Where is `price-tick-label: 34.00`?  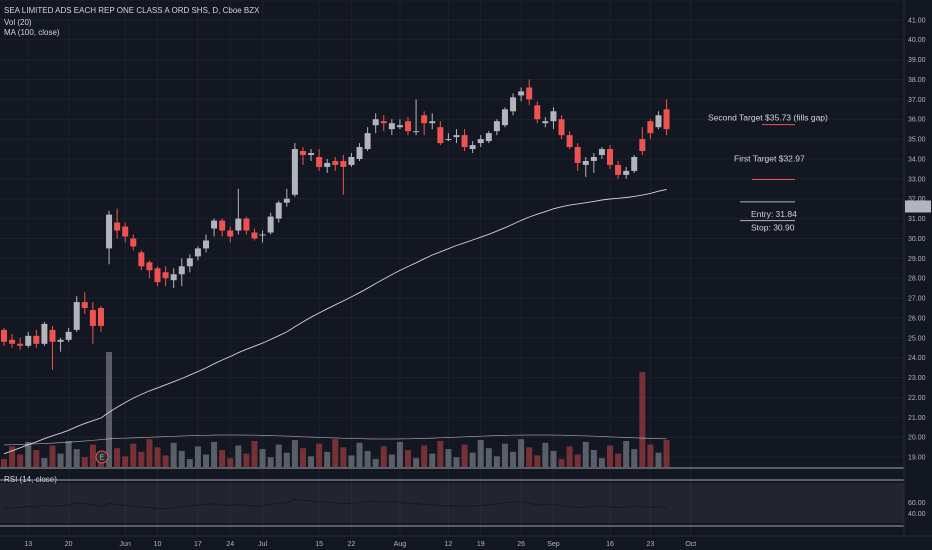 price-tick-label: 34.00 is located at coordinates (917, 159).